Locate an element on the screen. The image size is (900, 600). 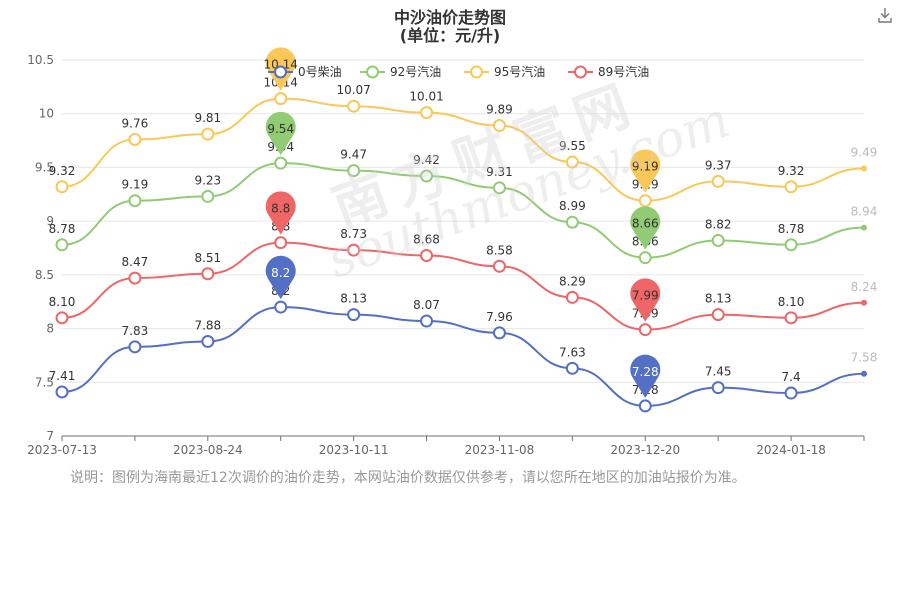
extreme-pin: 9.54 is located at coordinates (280, 133).